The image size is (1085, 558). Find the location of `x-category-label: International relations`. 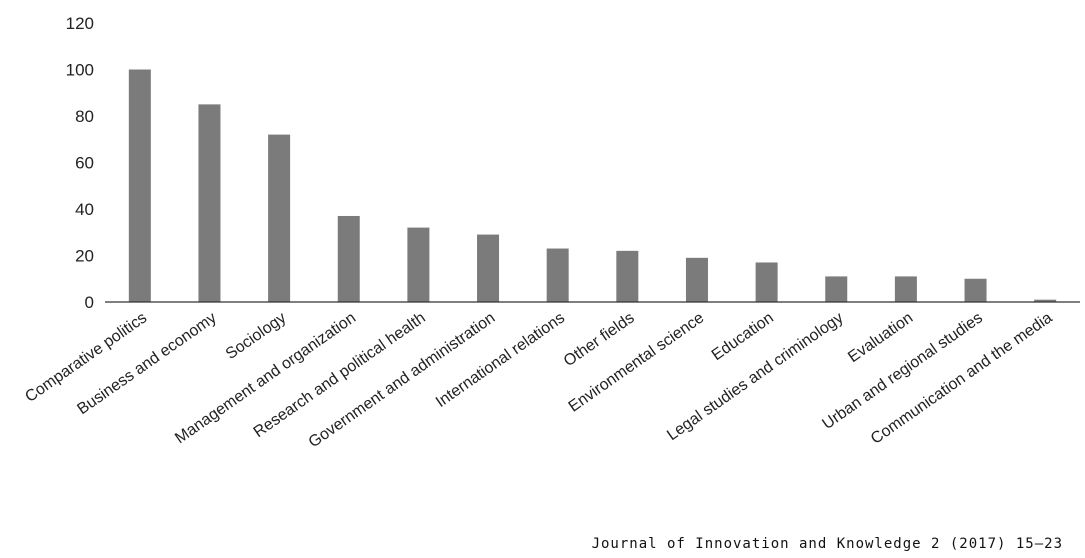

x-category-label: International relations is located at coordinates (500, 360).